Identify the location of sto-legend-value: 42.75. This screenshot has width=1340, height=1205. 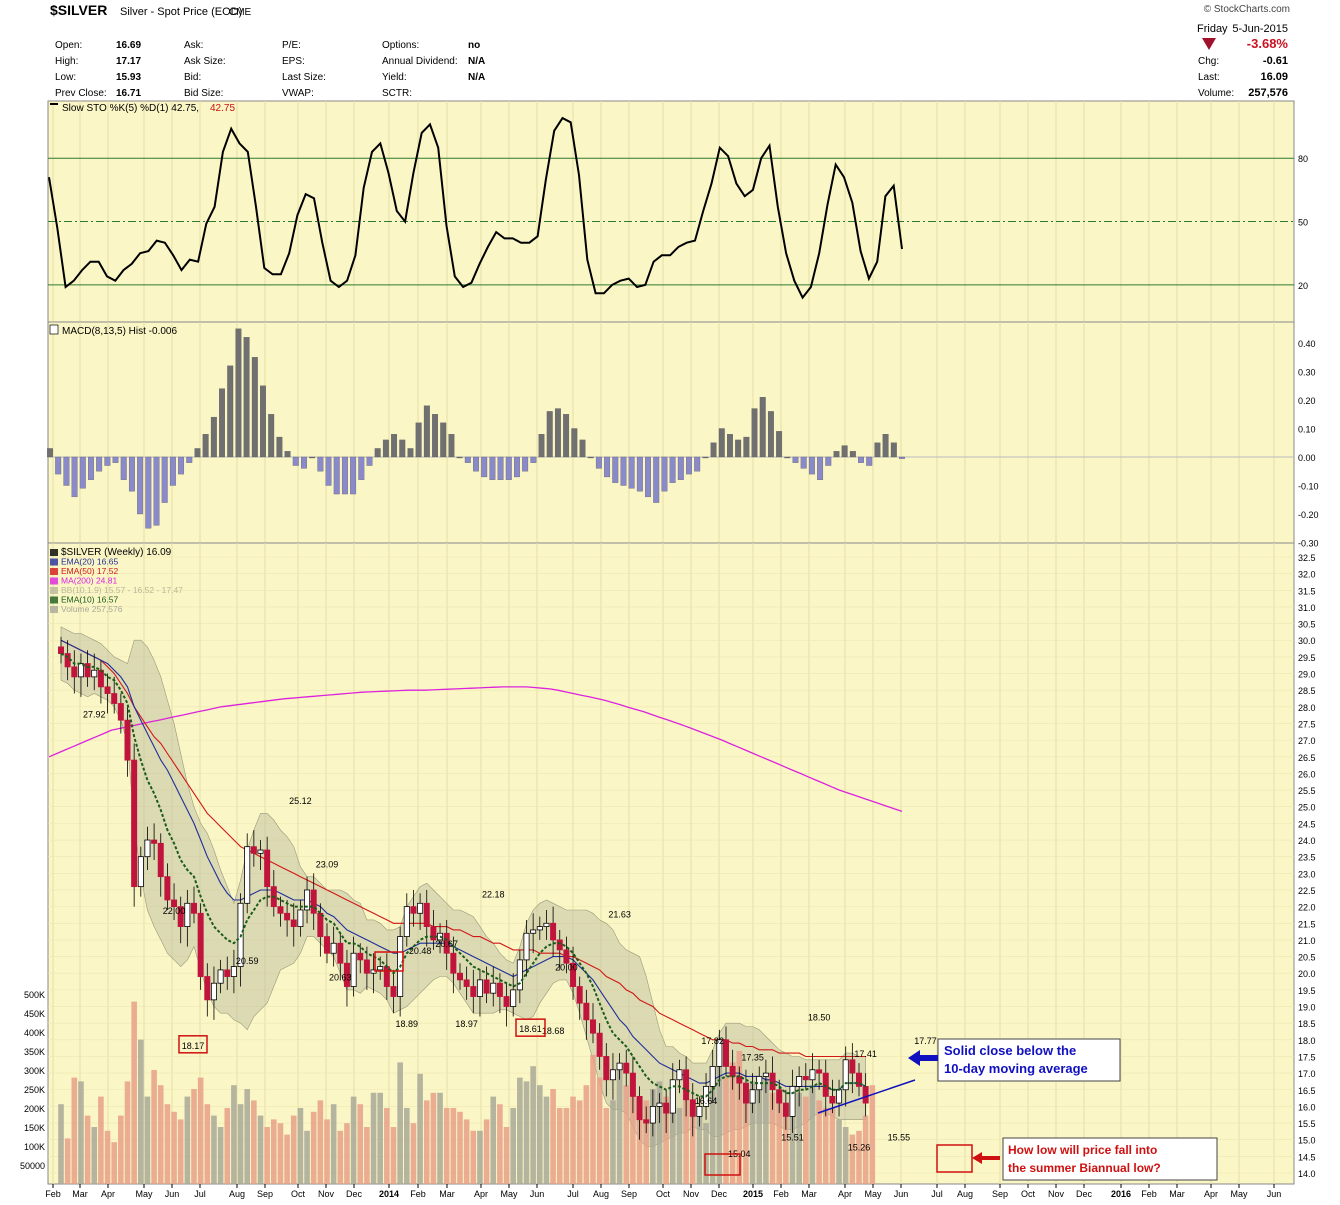
(222, 108).